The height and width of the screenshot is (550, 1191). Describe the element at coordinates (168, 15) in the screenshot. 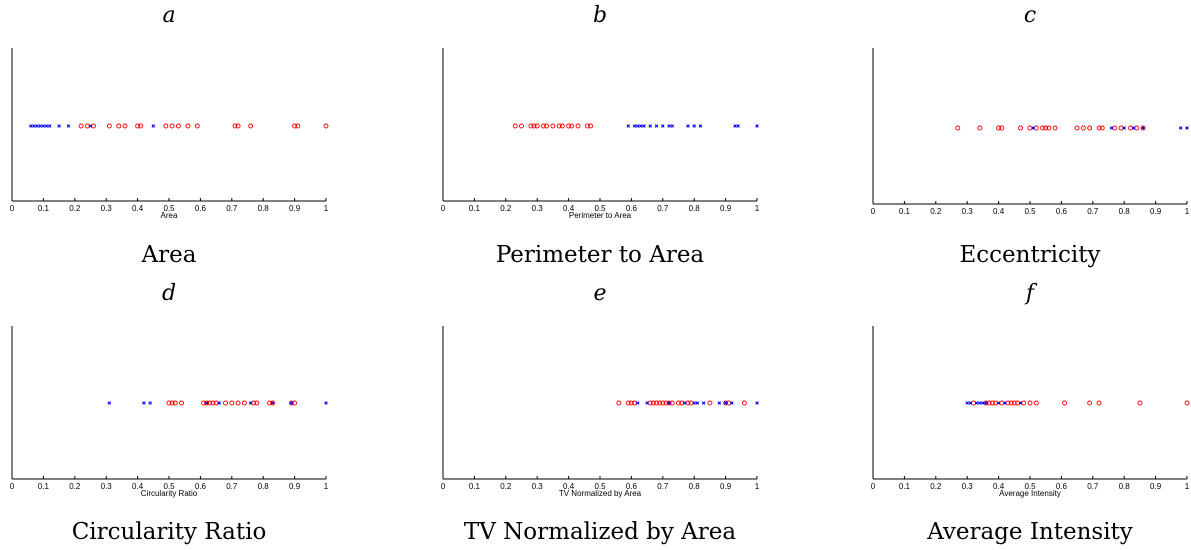

I see `panel-letter: a` at that location.